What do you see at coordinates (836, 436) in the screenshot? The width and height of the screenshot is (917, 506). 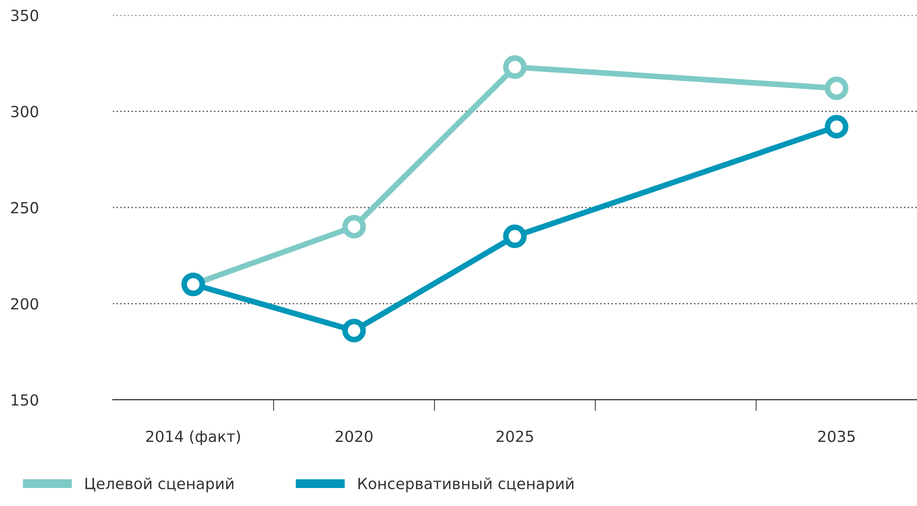 I see `x-tick-label: 2035` at bounding box center [836, 436].